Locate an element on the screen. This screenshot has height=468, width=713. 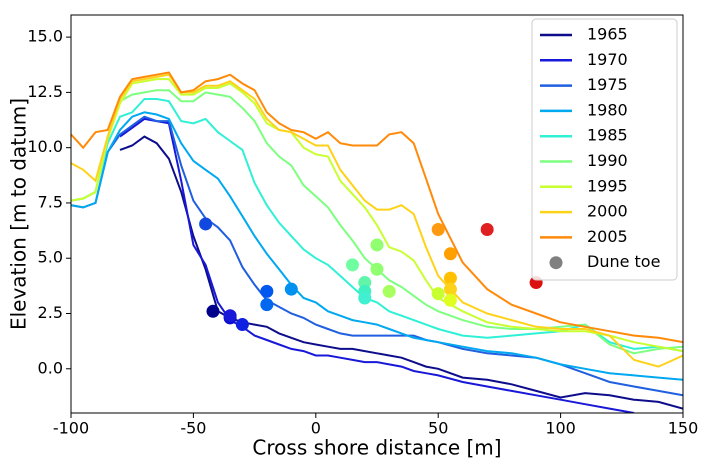
x-axis-label: Cross shore distance [m] is located at coordinates (376, 448).